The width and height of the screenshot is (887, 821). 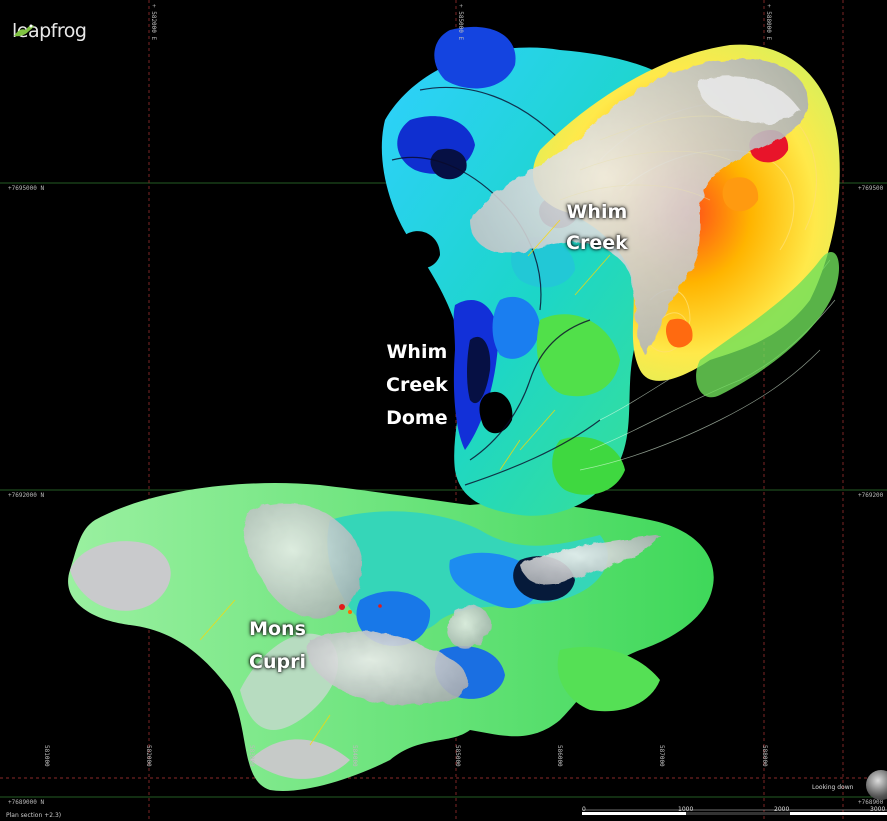 I want to click on northing-label-right: +769200, so click(x=871, y=495).